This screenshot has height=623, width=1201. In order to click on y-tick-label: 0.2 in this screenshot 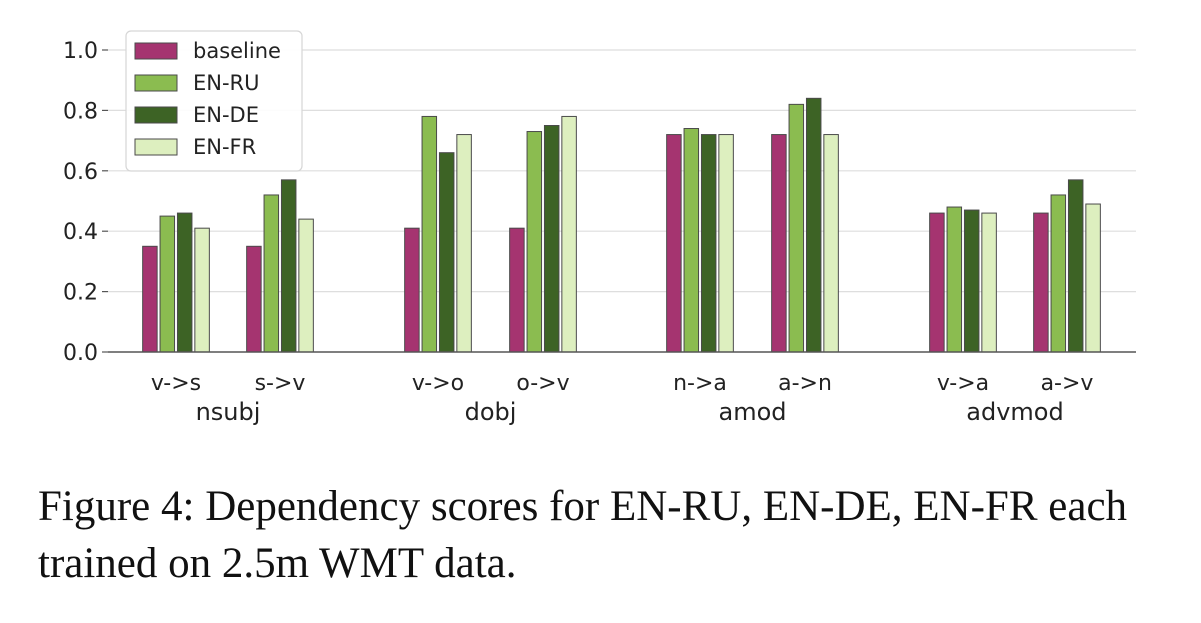, I will do `click(80, 293)`.